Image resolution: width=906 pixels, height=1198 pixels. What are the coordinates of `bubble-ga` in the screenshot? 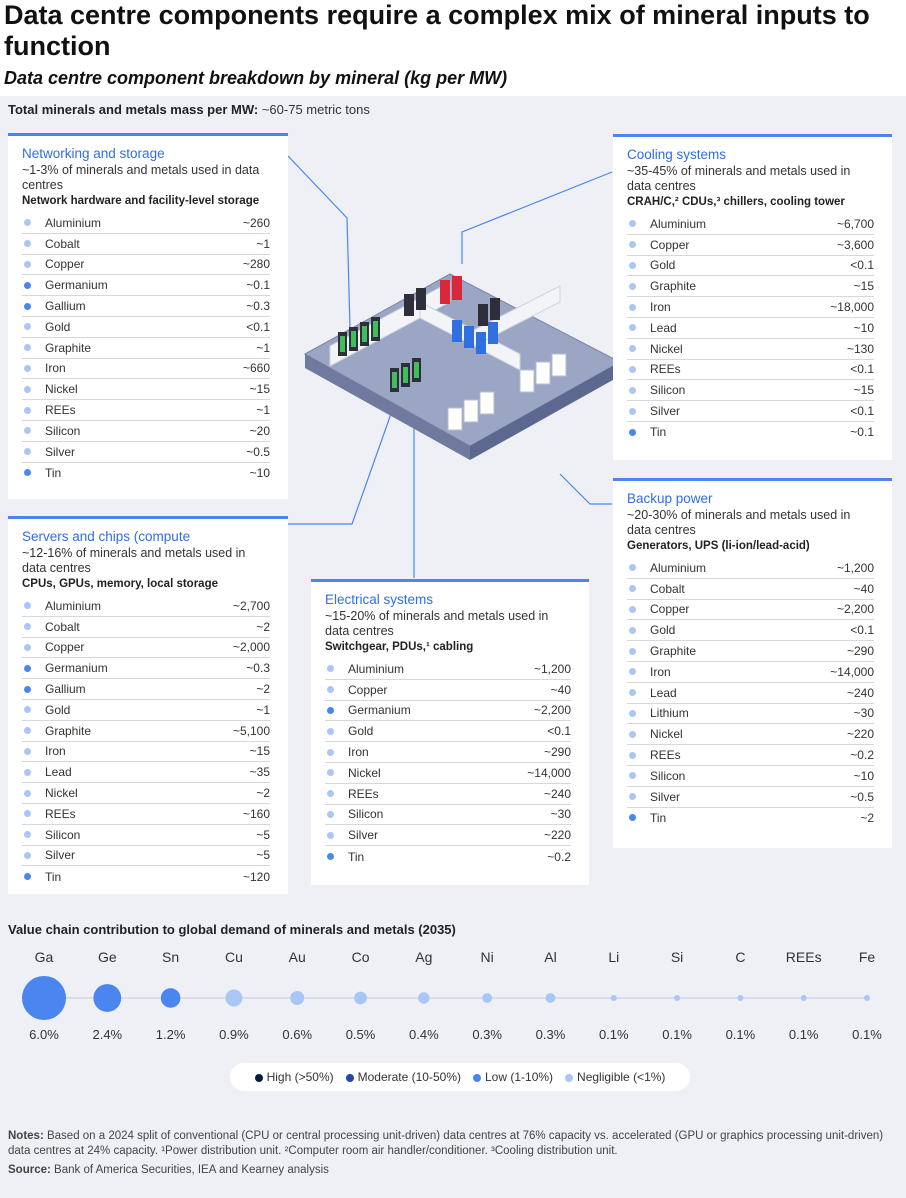 It's located at (44, 998).